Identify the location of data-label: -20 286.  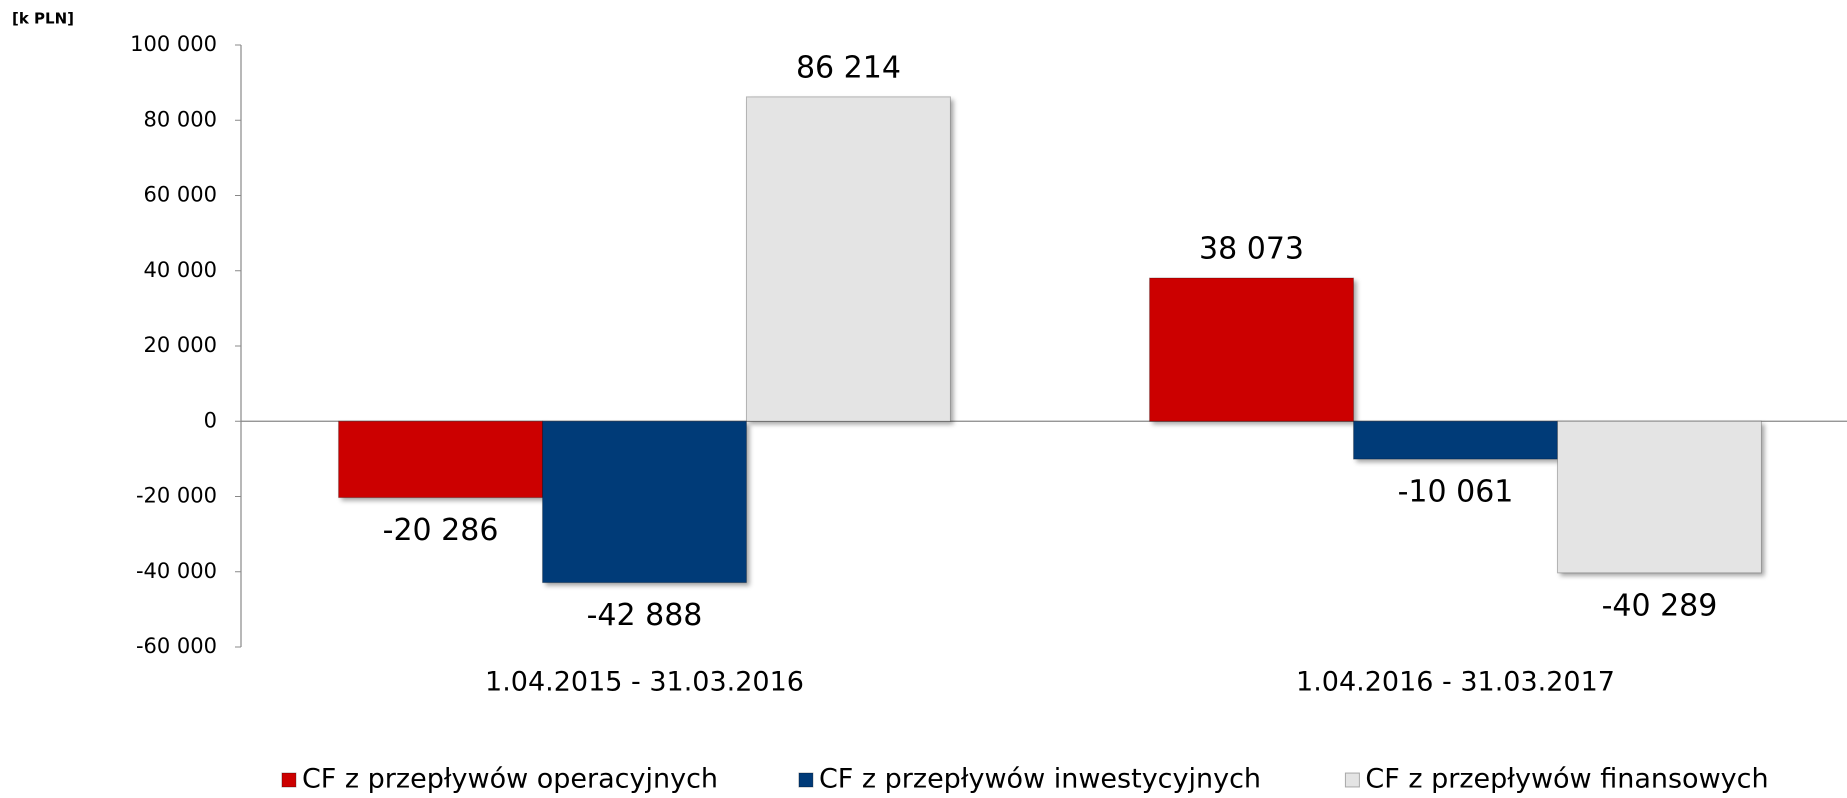
(441, 530).